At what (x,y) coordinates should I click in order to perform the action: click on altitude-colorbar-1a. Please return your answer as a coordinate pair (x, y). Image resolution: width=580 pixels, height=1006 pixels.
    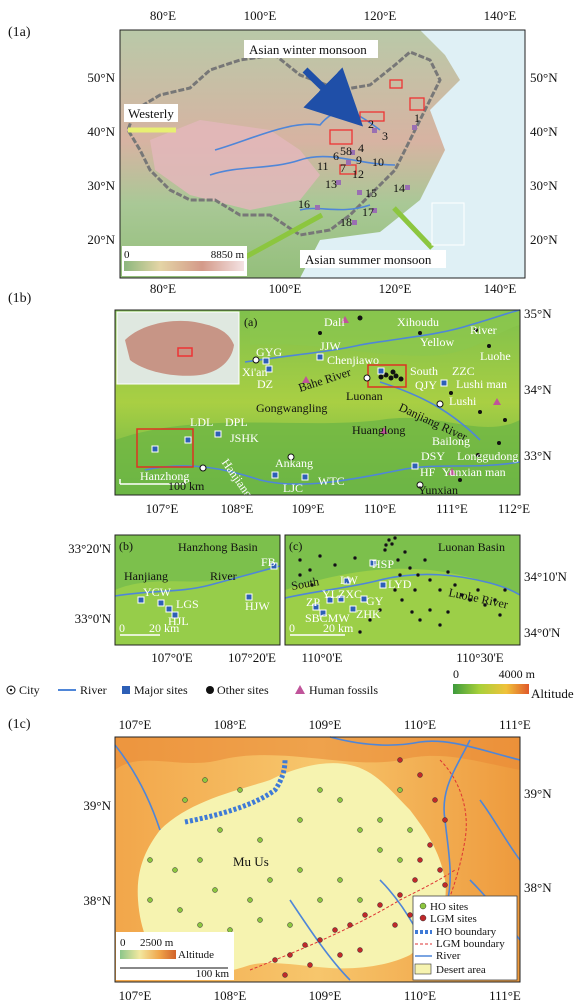
    Looking at the image, I should click on (184, 266).